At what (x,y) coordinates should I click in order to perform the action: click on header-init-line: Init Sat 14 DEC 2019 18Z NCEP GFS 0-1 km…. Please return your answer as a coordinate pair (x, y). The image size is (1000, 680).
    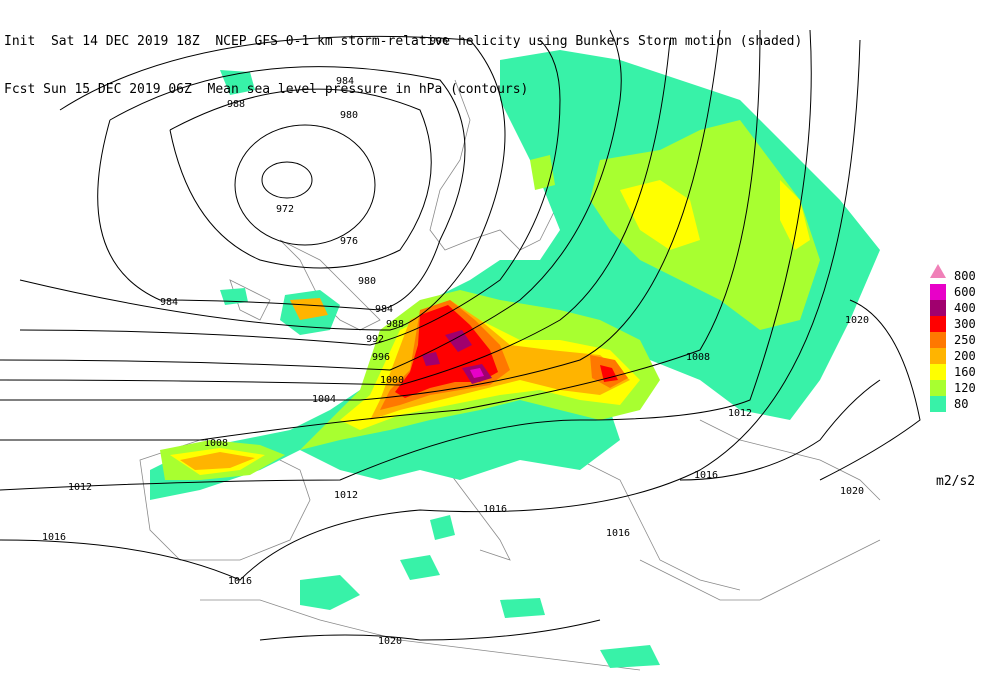
    Looking at the image, I should click on (403, 41).